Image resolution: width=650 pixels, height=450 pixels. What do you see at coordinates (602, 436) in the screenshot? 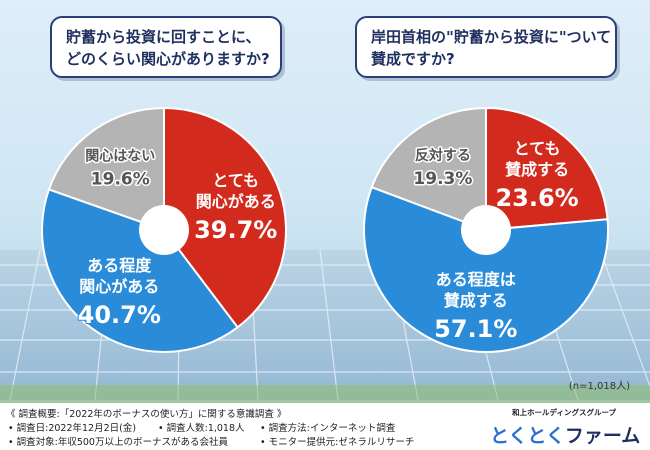
I see `logo-name-part-2: ファーム` at bounding box center [602, 436].